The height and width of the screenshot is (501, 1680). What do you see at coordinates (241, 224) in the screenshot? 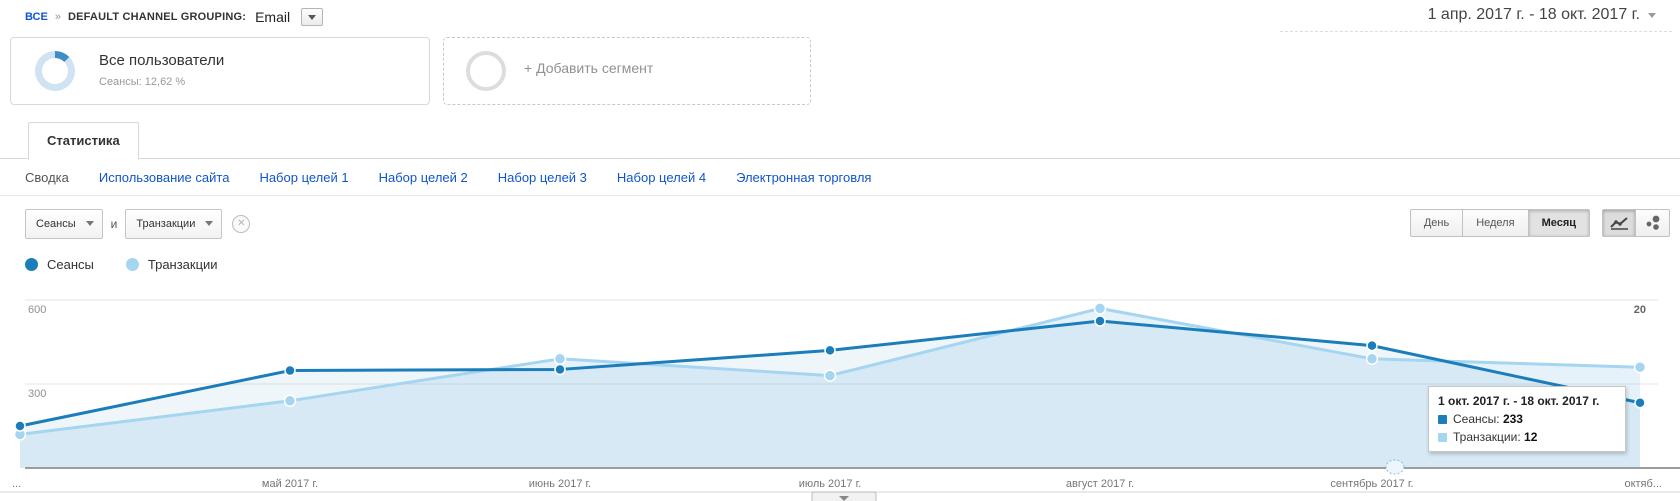
I see `remove-metric-icon: ✕` at bounding box center [241, 224].